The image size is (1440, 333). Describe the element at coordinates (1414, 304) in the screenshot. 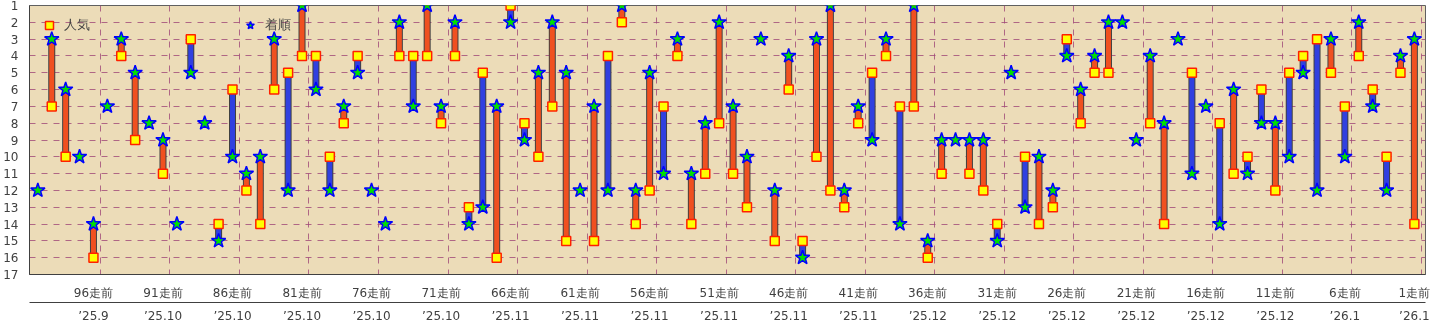

I see `category-label: 1走前 ’26.1` at that location.